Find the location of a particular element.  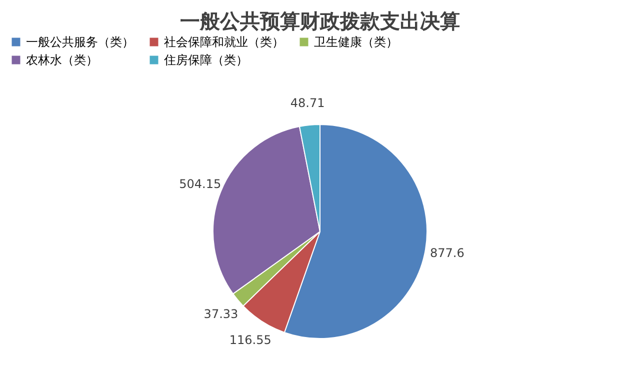

legend-label: 住房保障（类） is located at coordinates (205, 60).